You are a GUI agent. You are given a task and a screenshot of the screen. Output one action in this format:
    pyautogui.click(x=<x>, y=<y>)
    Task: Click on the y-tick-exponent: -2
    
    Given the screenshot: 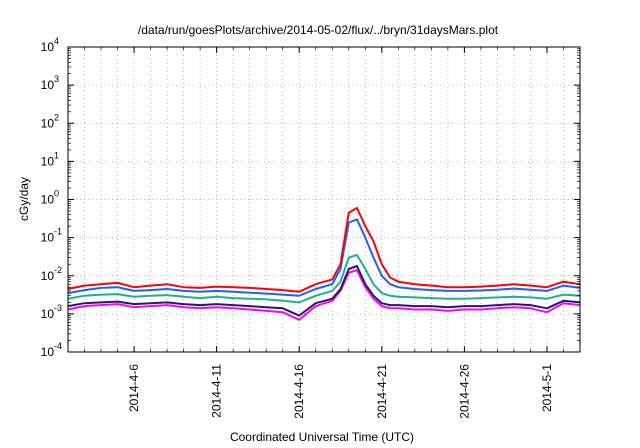 What is the action you would take?
    pyautogui.click(x=58, y=270)
    